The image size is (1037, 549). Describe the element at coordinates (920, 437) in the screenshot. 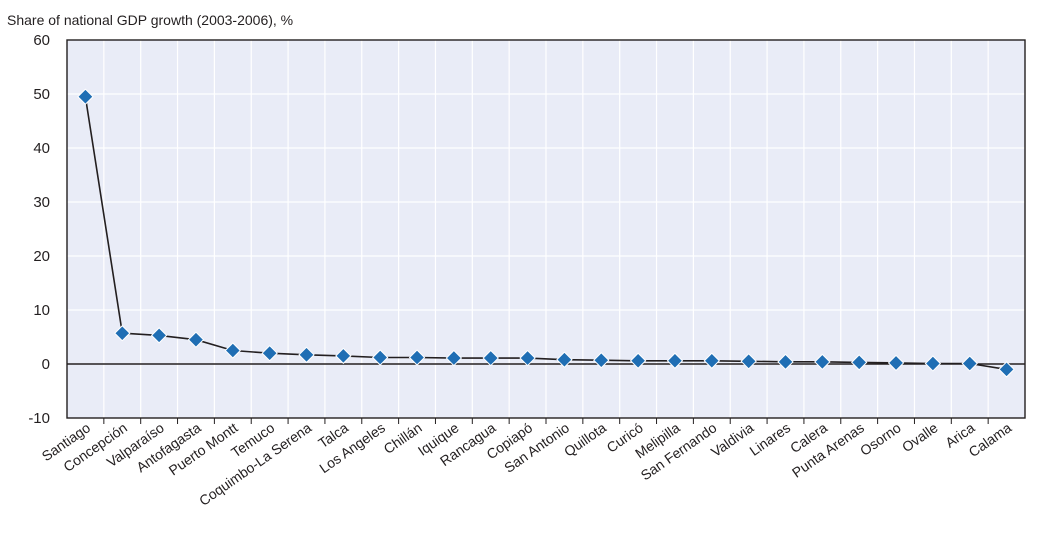

I see `x-tick-label: Ovalle` at that location.